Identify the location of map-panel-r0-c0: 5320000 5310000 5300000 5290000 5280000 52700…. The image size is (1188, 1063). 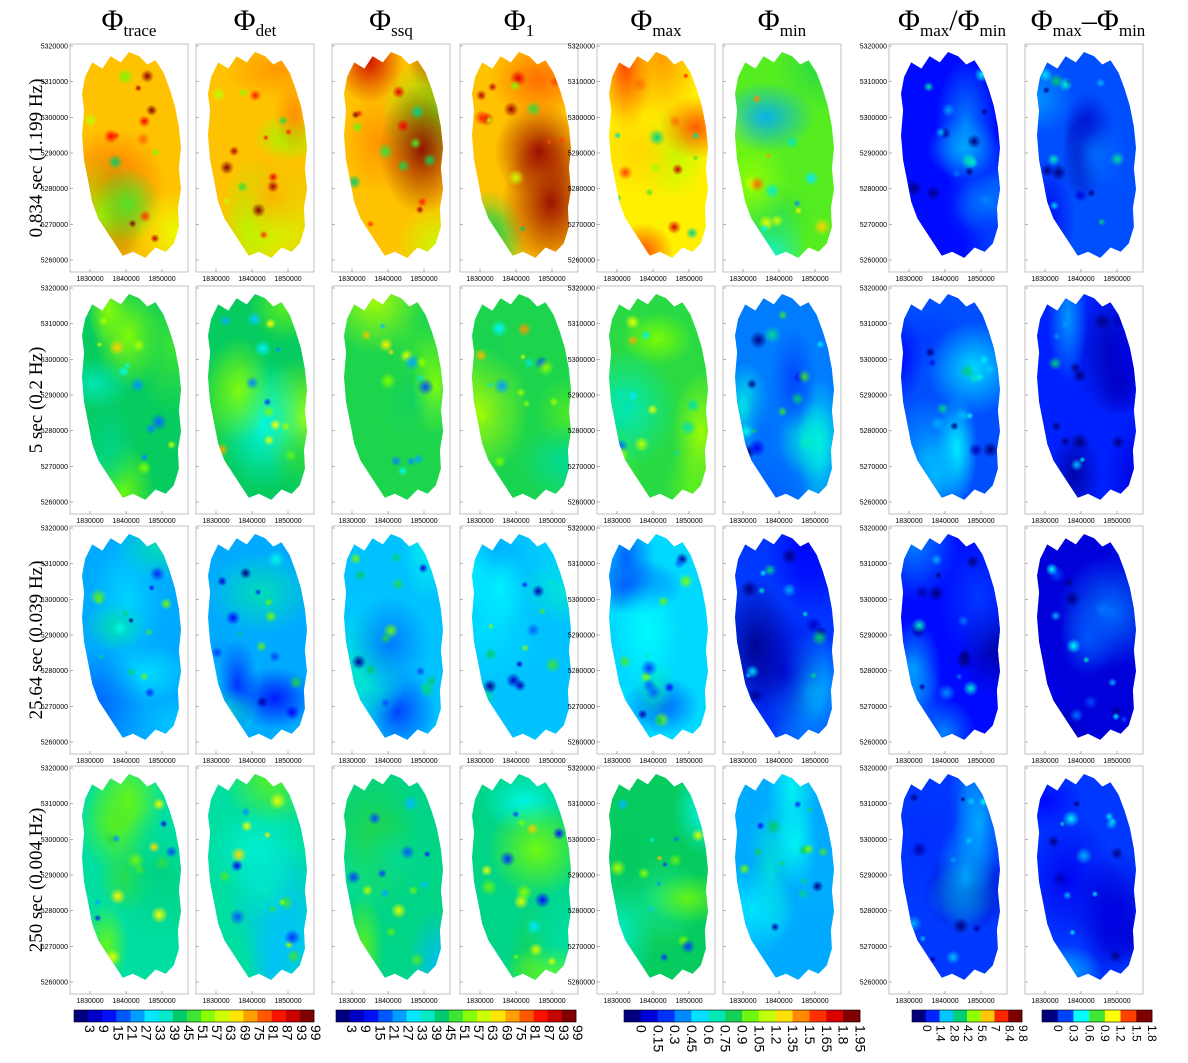
(115, 163).